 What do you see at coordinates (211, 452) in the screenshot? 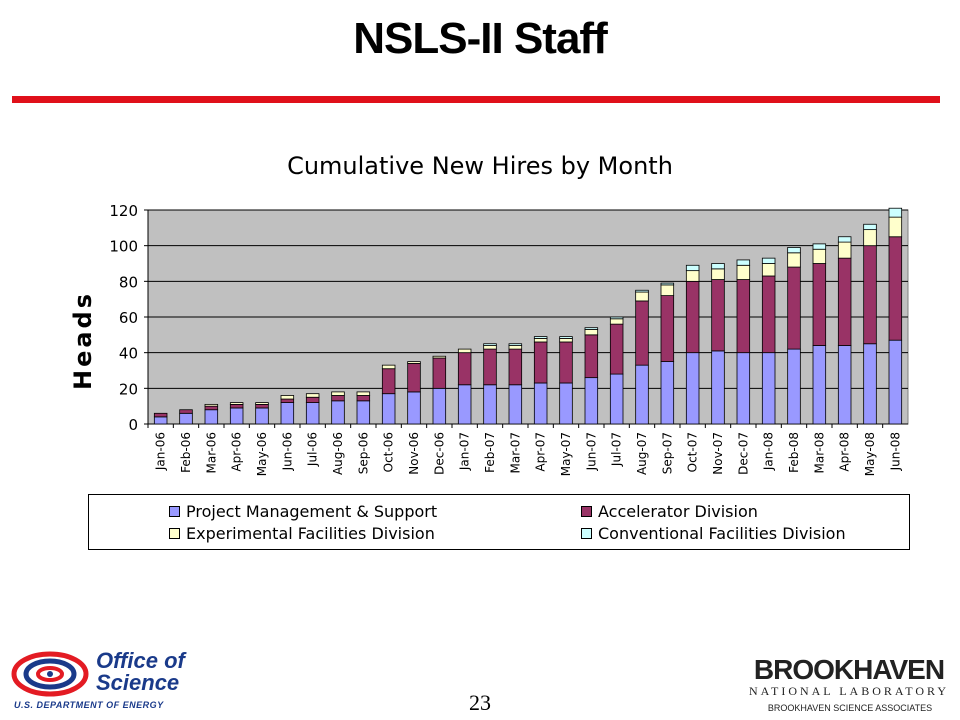
I see `x-tick-label: Mar-06` at bounding box center [211, 452].